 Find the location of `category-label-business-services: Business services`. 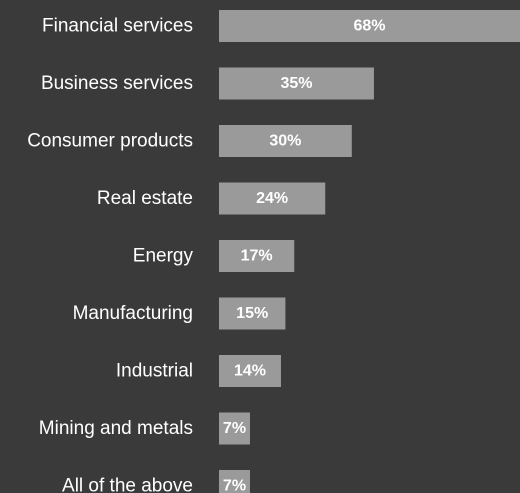

category-label-business-services: Business services is located at coordinates (117, 83).